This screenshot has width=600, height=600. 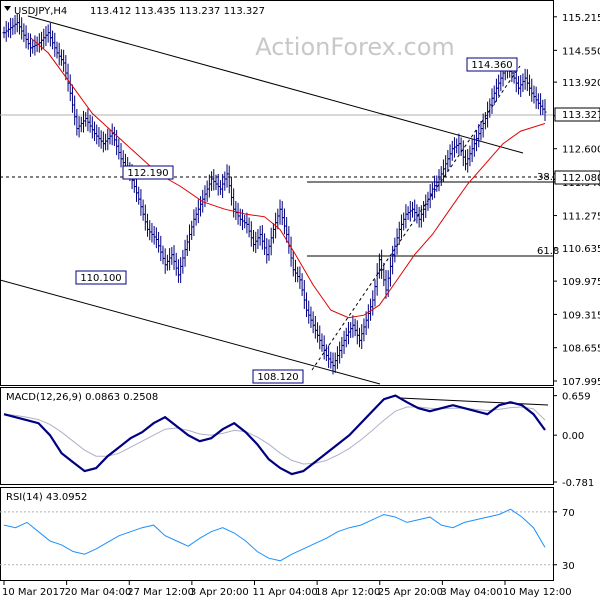 I want to click on annotation-swing-low-text: 110.100, so click(x=100, y=278).